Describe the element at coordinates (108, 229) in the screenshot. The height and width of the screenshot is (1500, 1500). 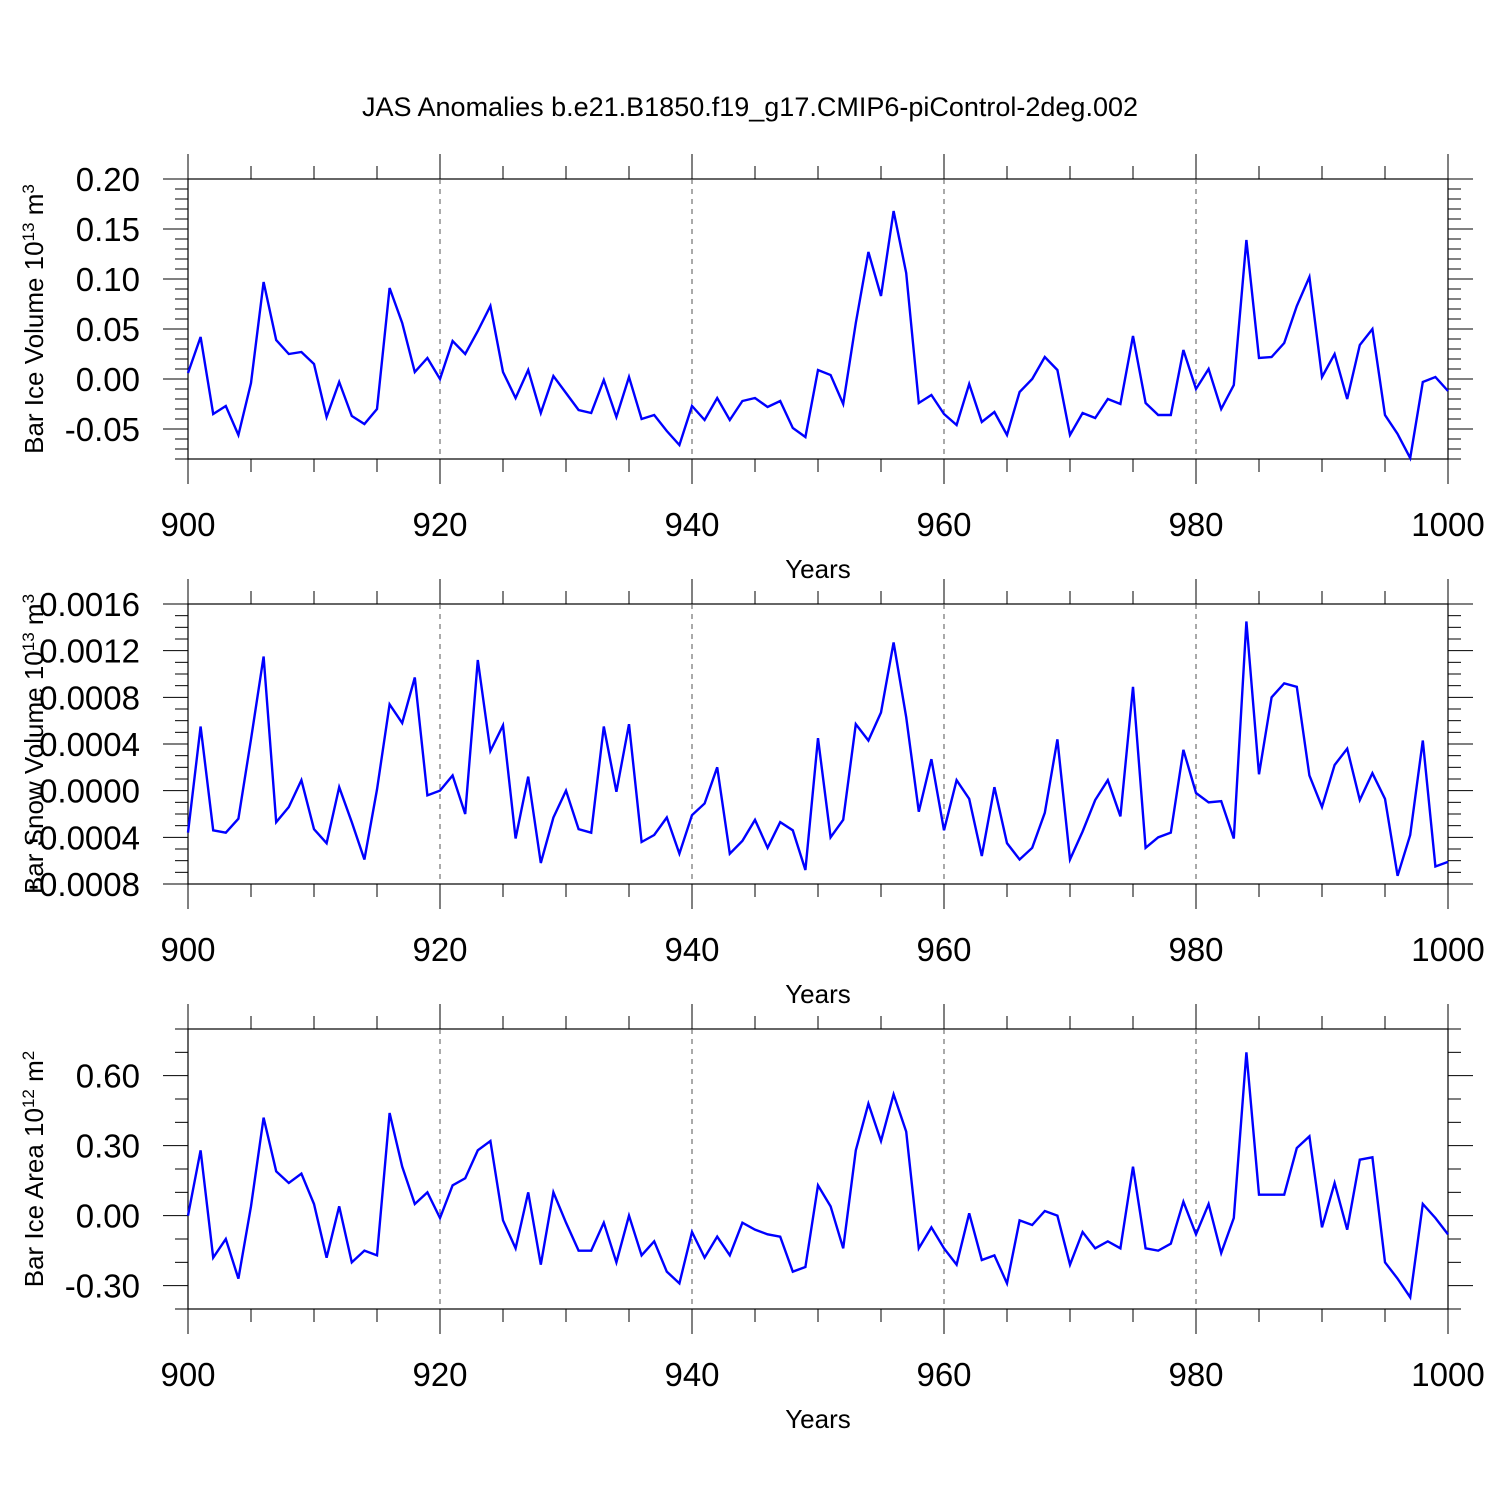
I see `y-tick-label: 0.15` at that location.